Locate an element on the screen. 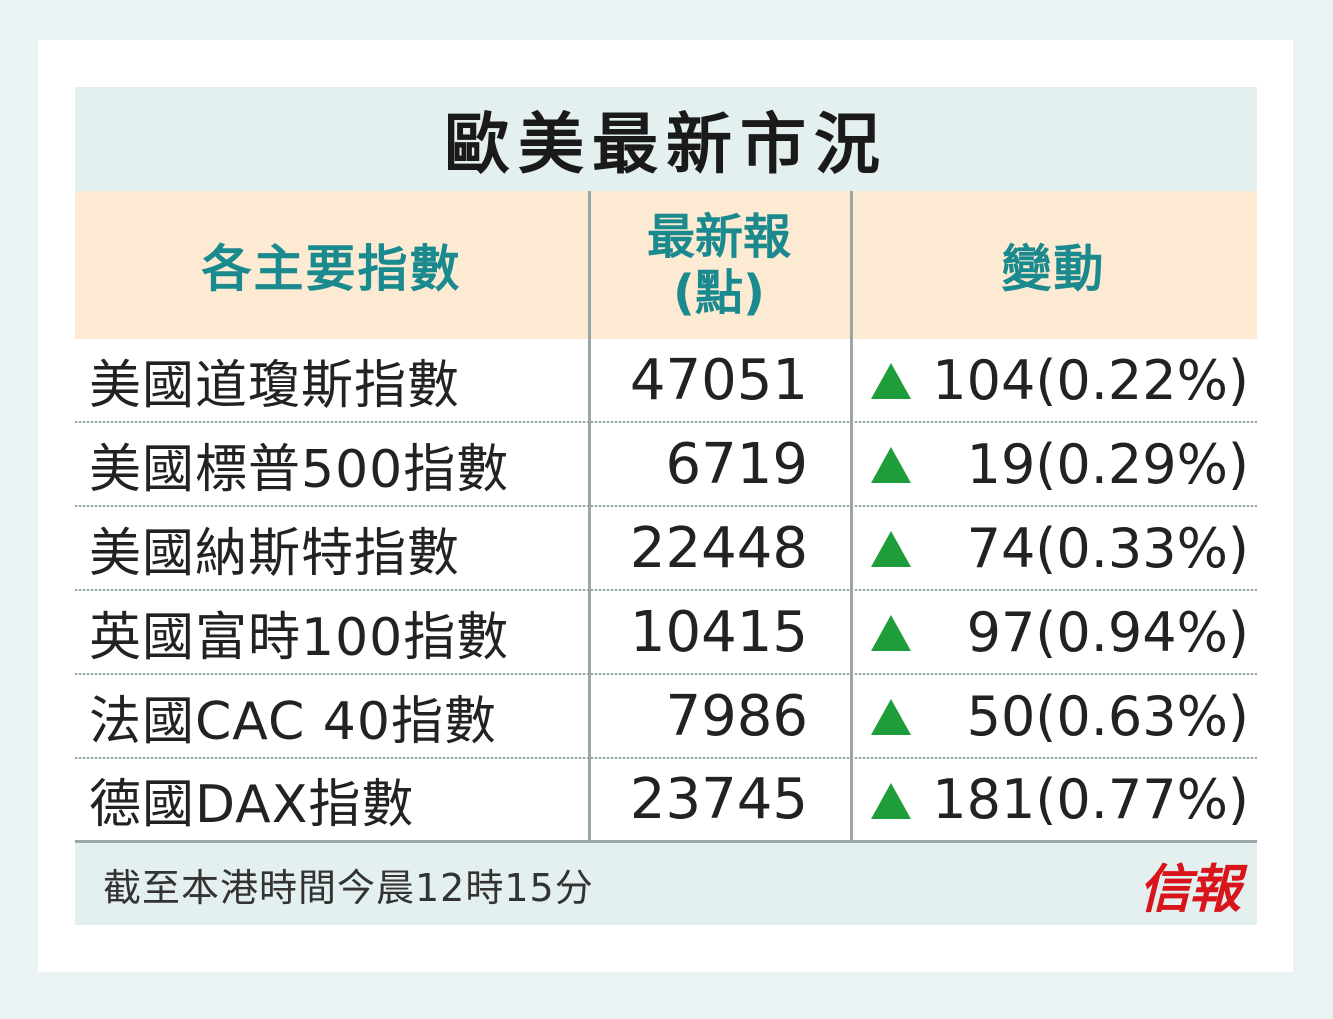 This screenshot has width=1333, height=1019. table-row: 美國道瓊斯指數 47051 104(0.22%) is located at coordinates (666, 381).